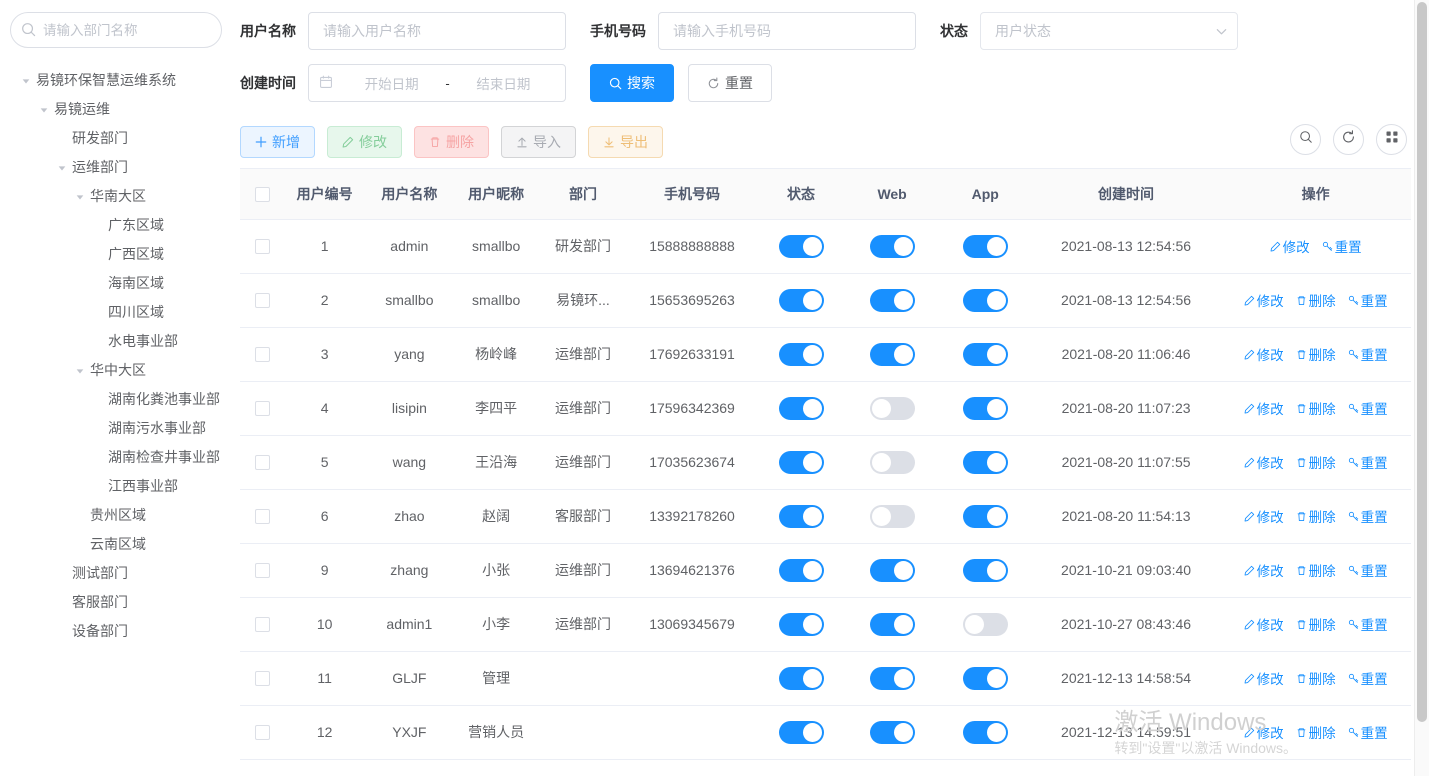  I want to click on import-button: 导入, so click(538, 142).